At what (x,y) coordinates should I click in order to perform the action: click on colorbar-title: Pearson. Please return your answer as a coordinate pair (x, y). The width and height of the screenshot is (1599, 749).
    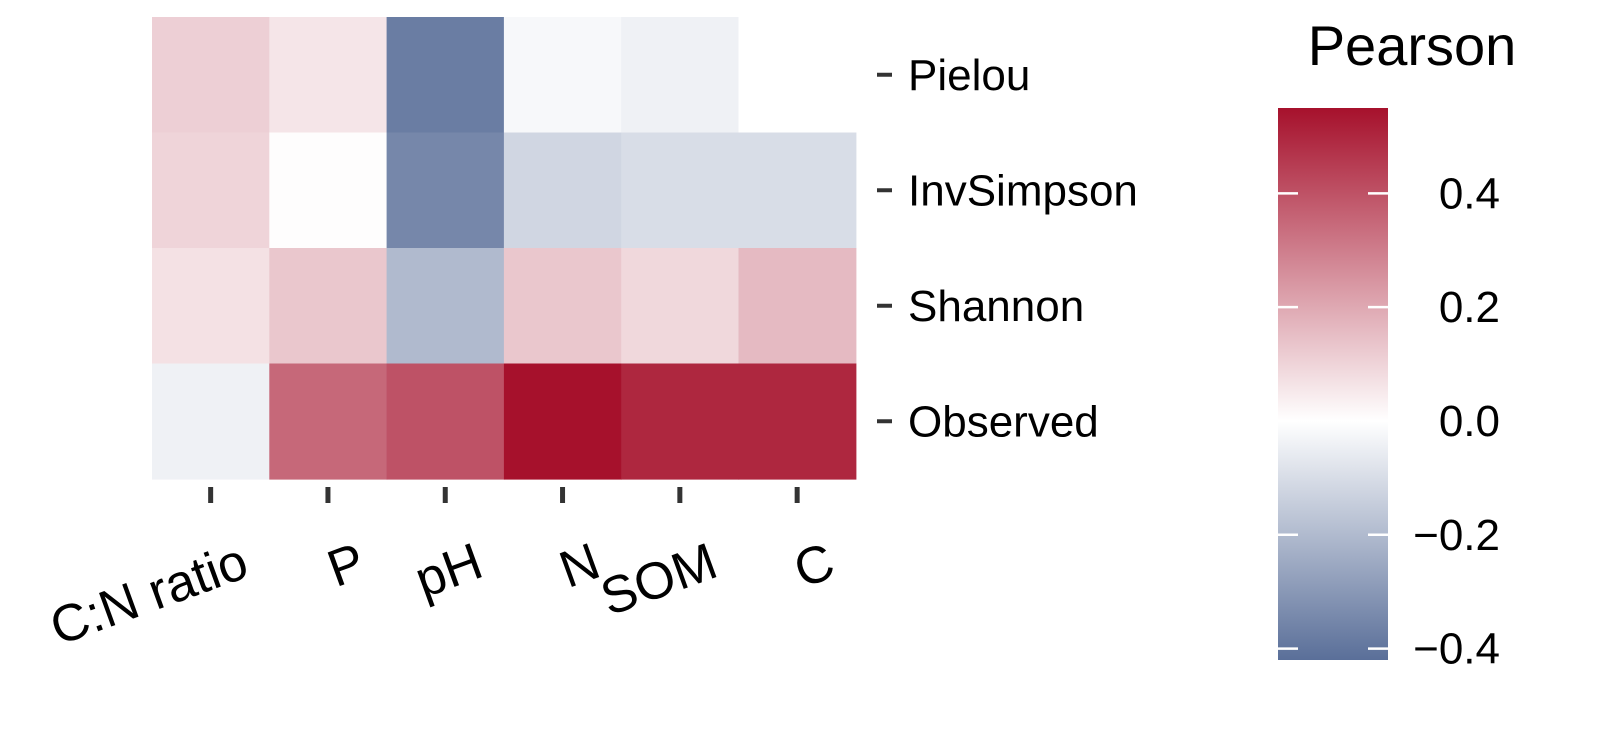
    Looking at the image, I should click on (1412, 45).